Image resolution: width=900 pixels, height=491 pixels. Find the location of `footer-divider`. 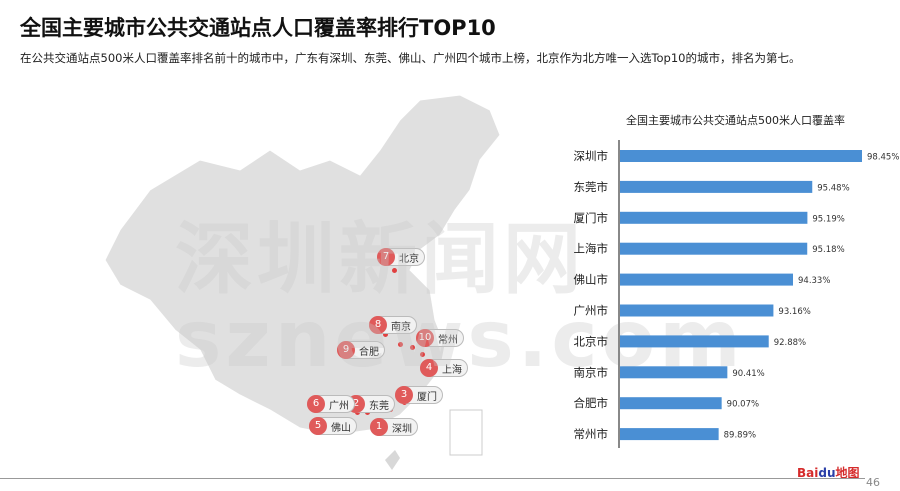

footer-divider is located at coordinates (432, 478).